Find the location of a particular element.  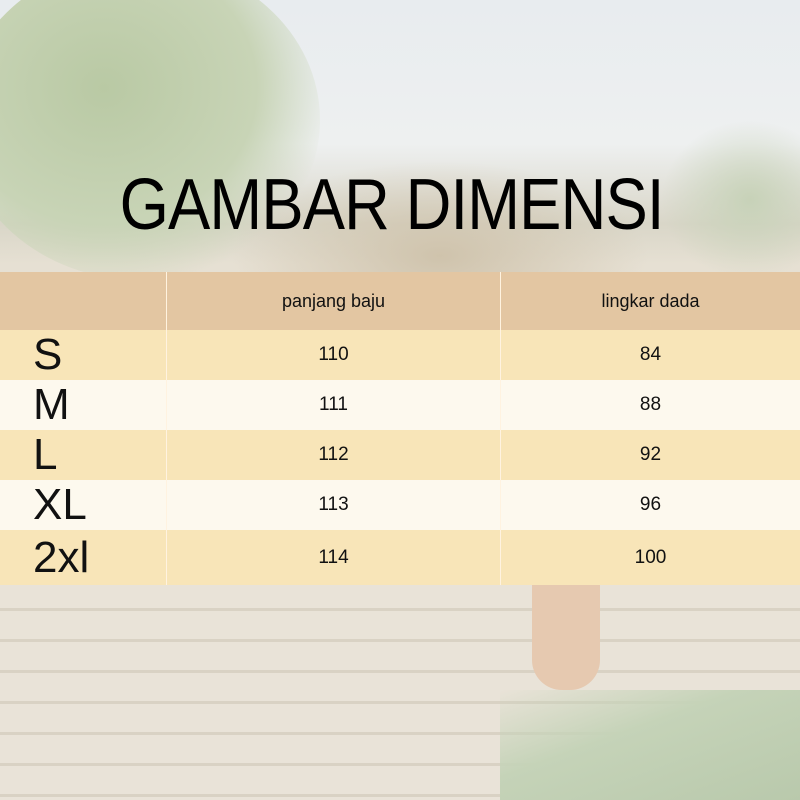

lingkar-dada-value: 100 is located at coordinates (650, 557).